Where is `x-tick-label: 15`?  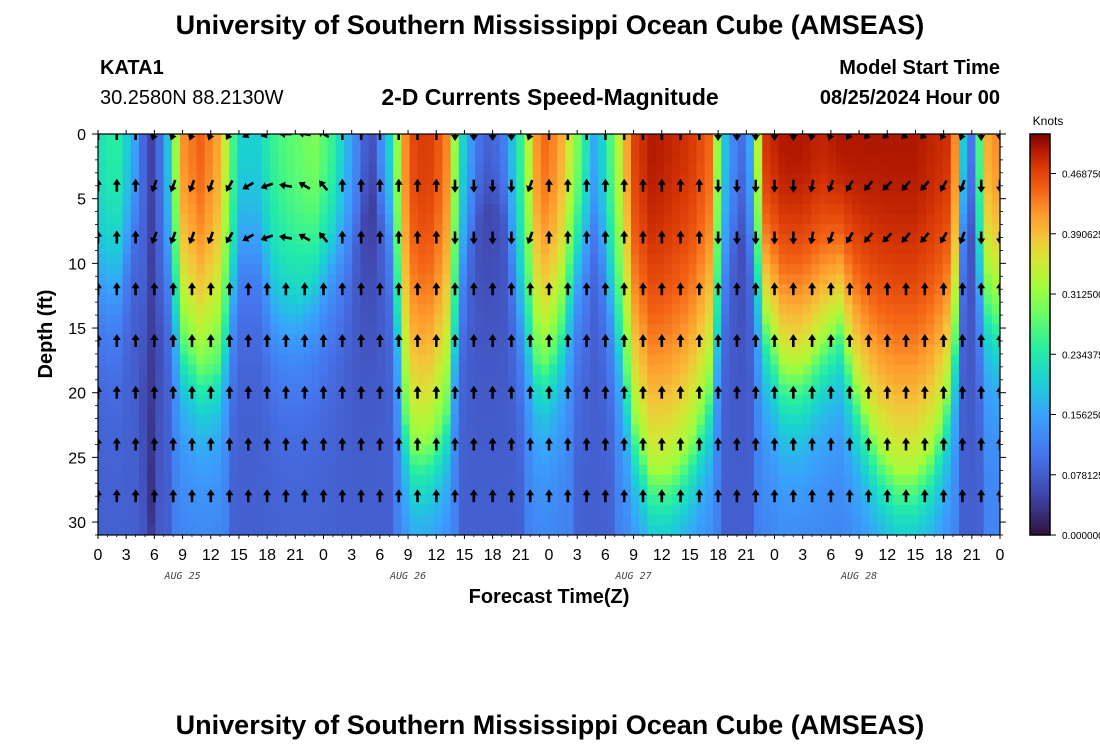 x-tick-label: 15 is located at coordinates (465, 555).